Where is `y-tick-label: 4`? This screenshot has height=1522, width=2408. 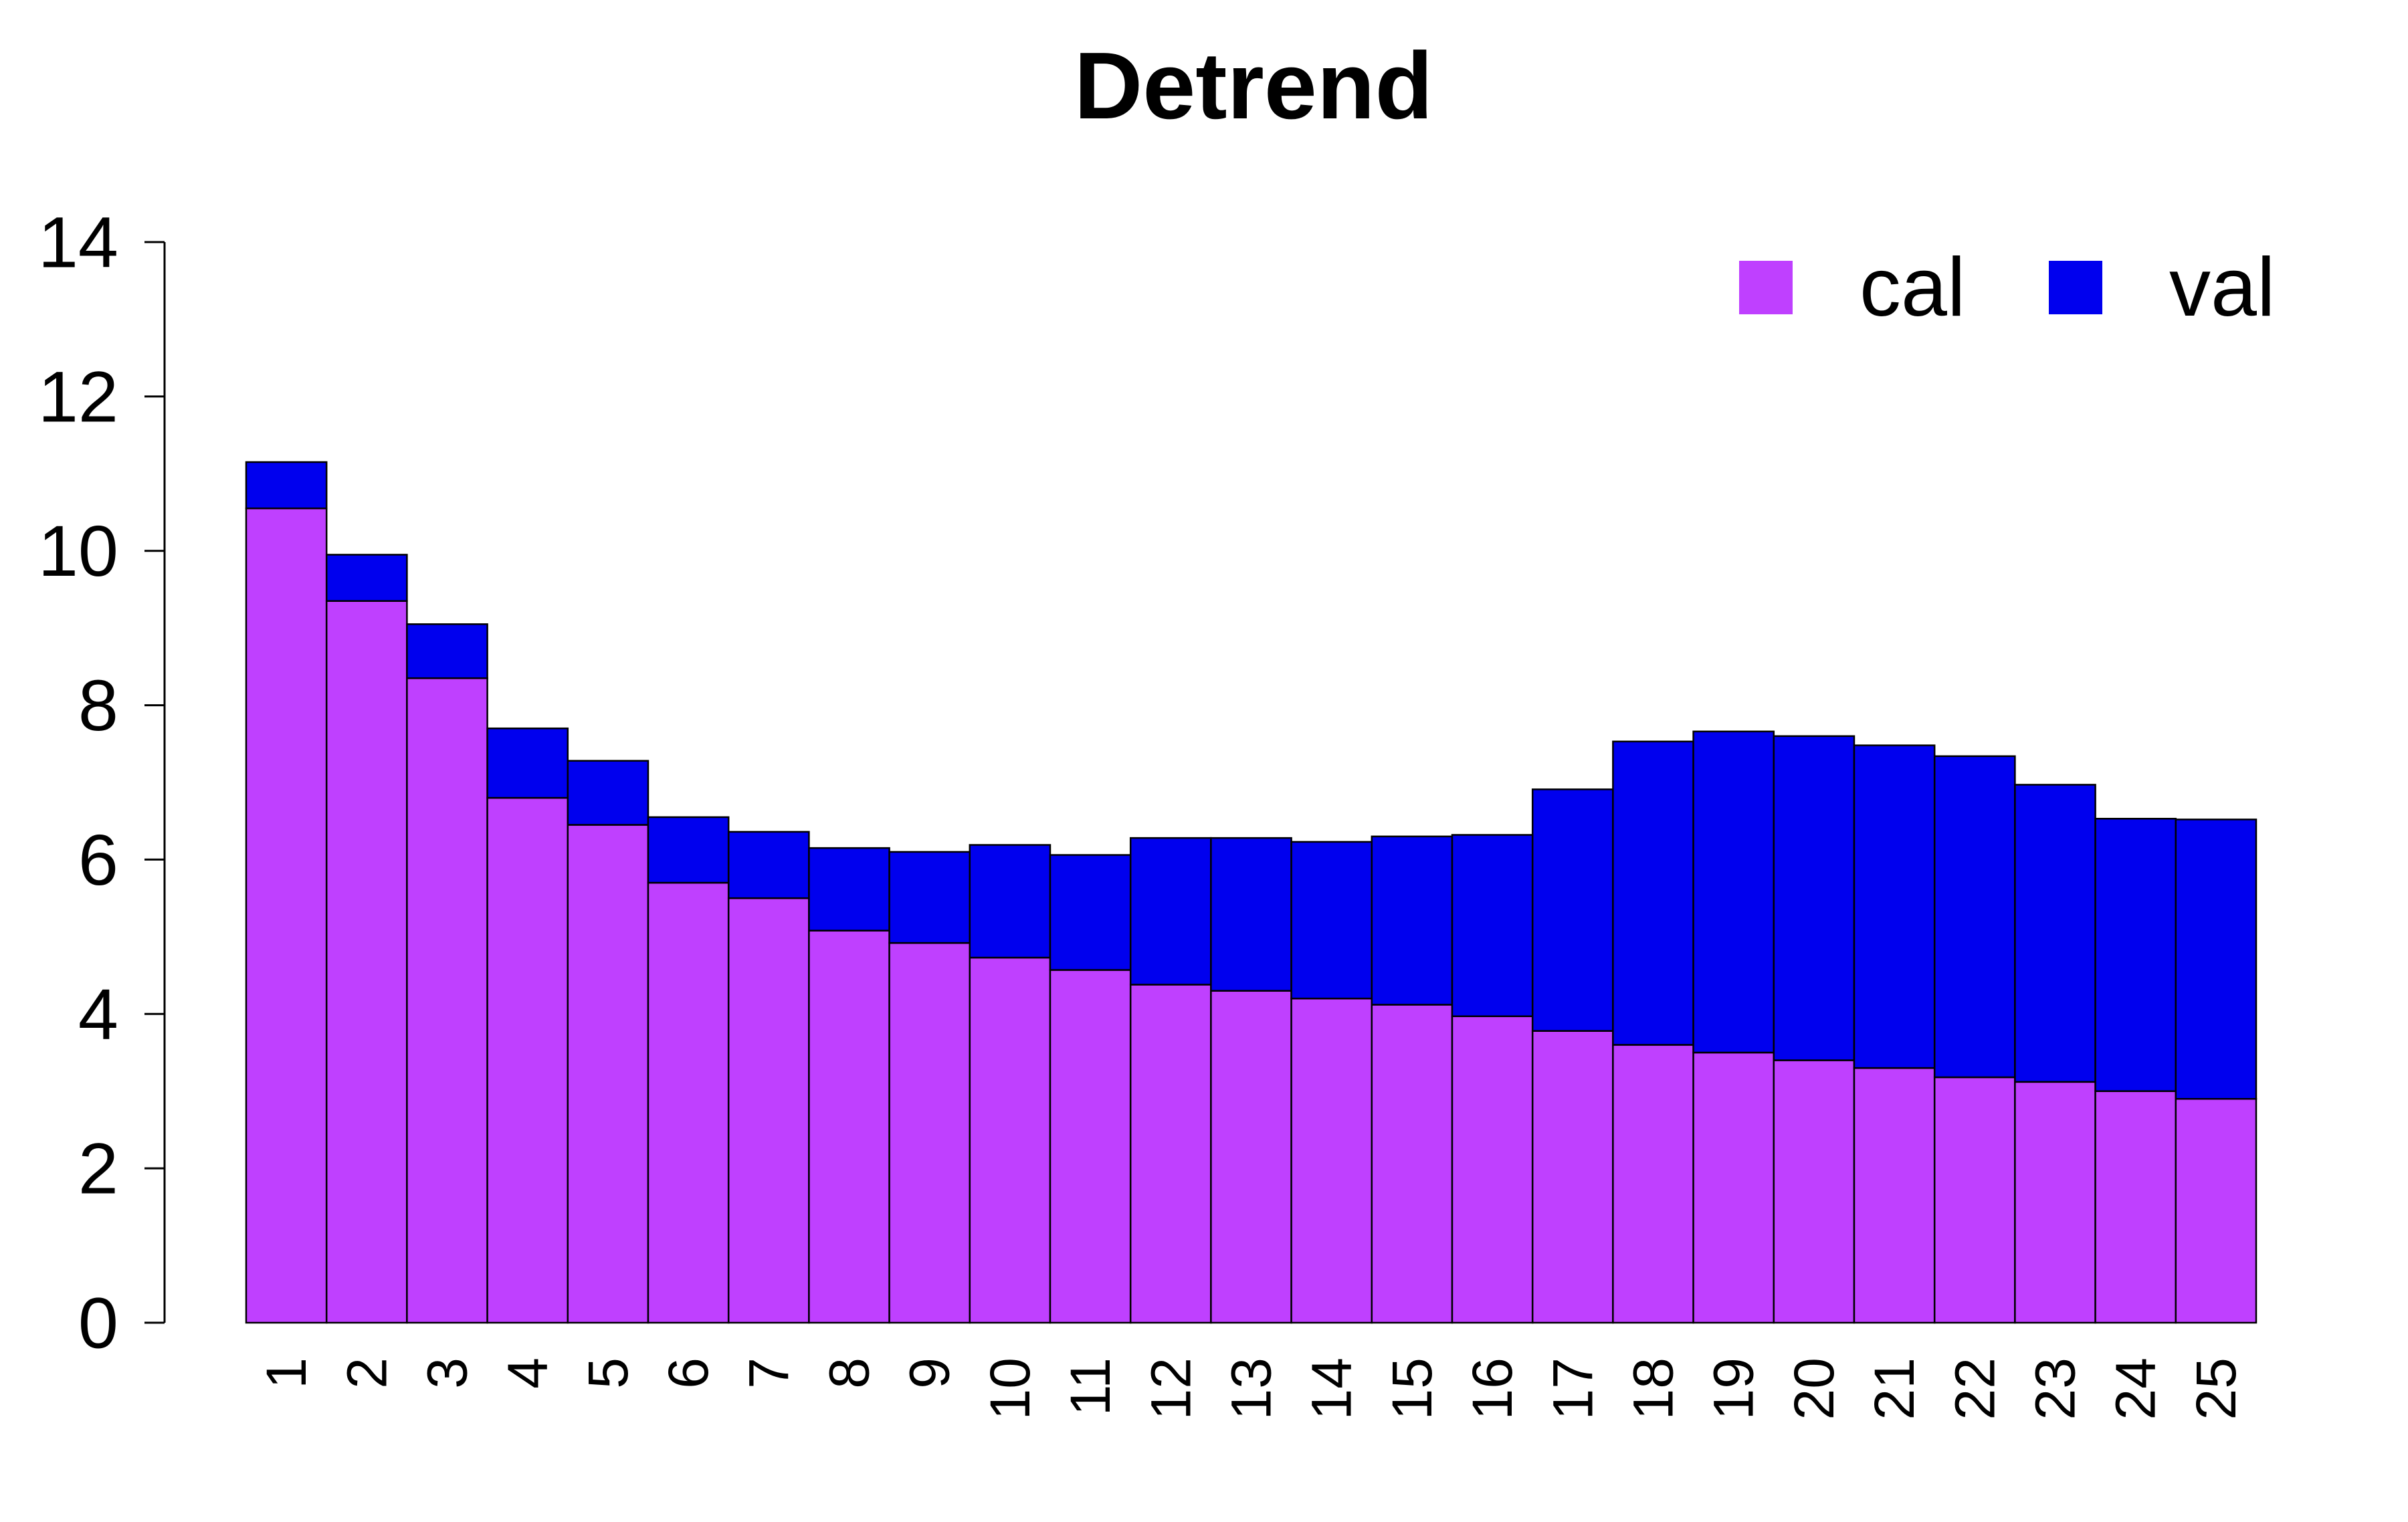
y-tick-label: 4 is located at coordinates (98, 1014).